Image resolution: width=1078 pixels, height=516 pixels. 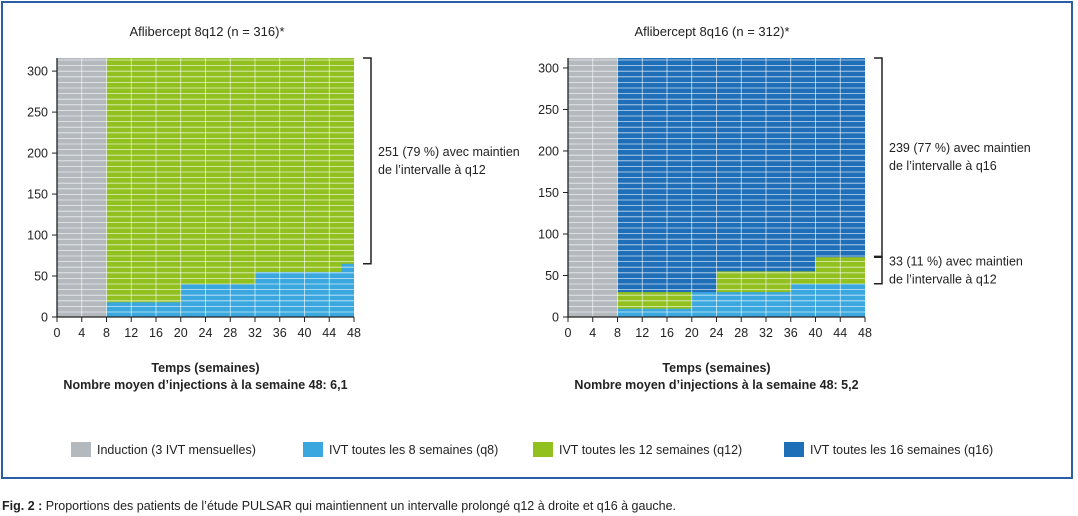 I want to click on chart1-grid, so click(x=205, y=187).